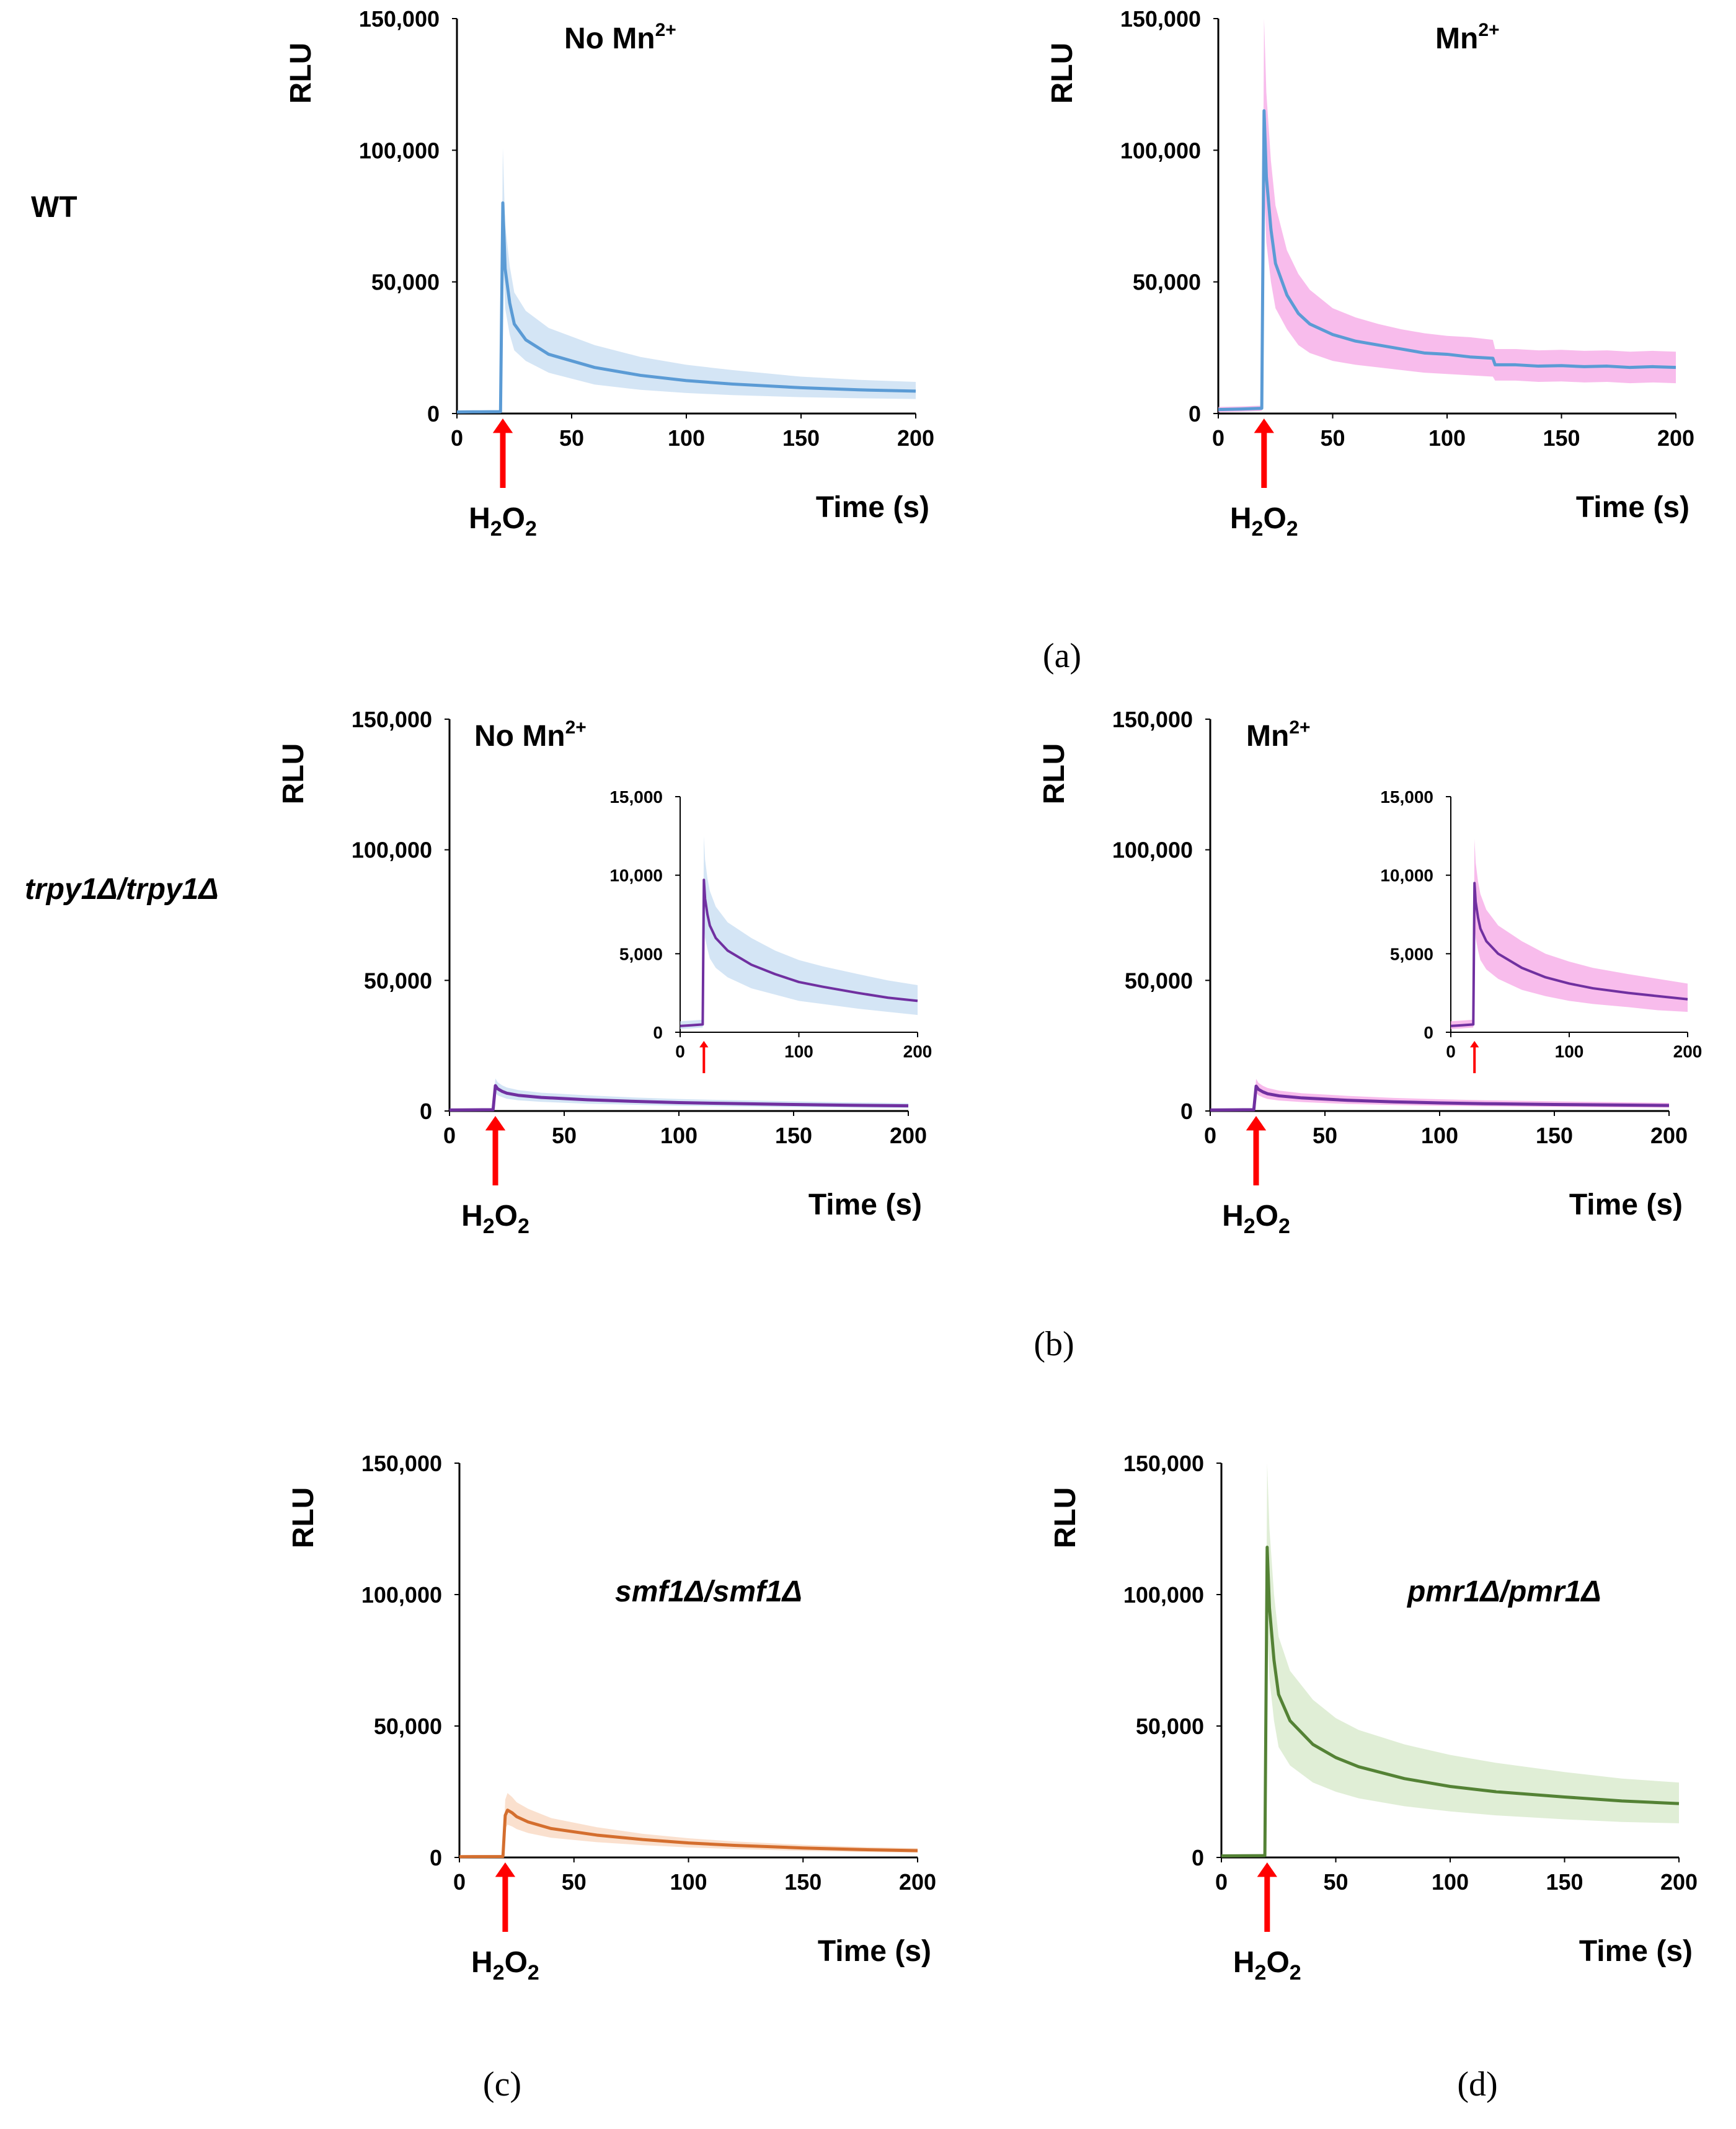  I want to click on panel-label-c: (c), so click(502, 2084).